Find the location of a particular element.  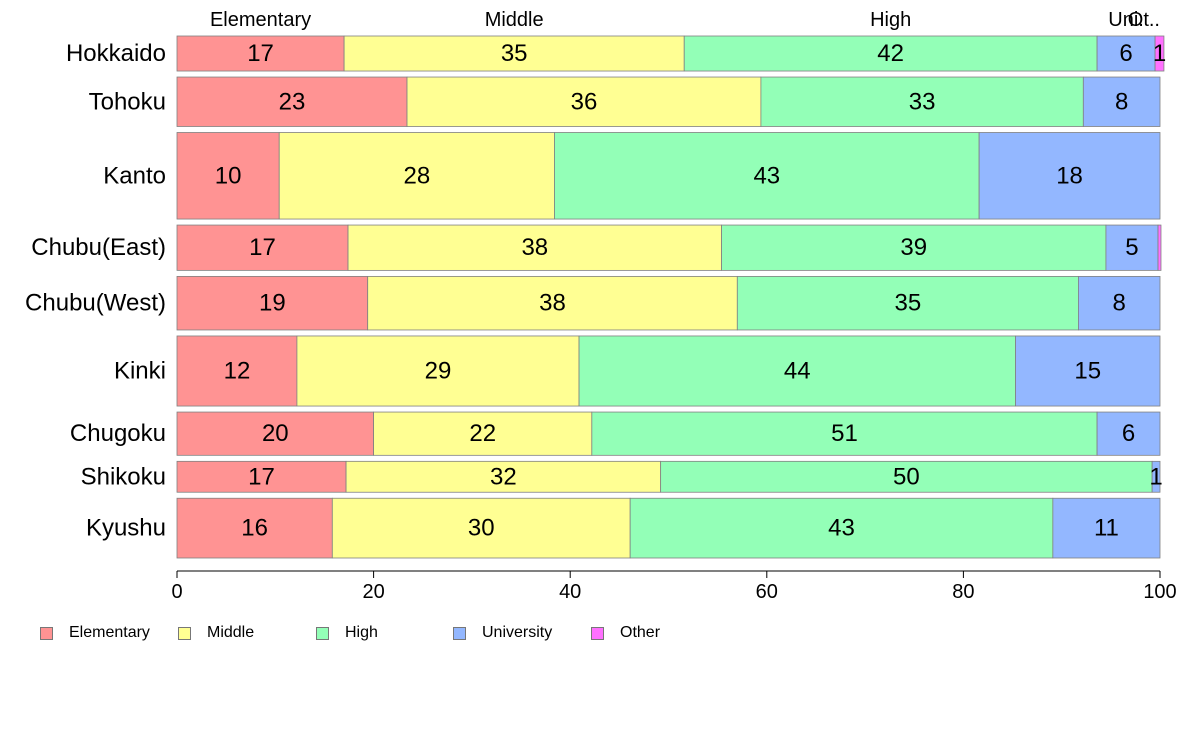

legend-swatch-middle is located at coordinates (184, 633).